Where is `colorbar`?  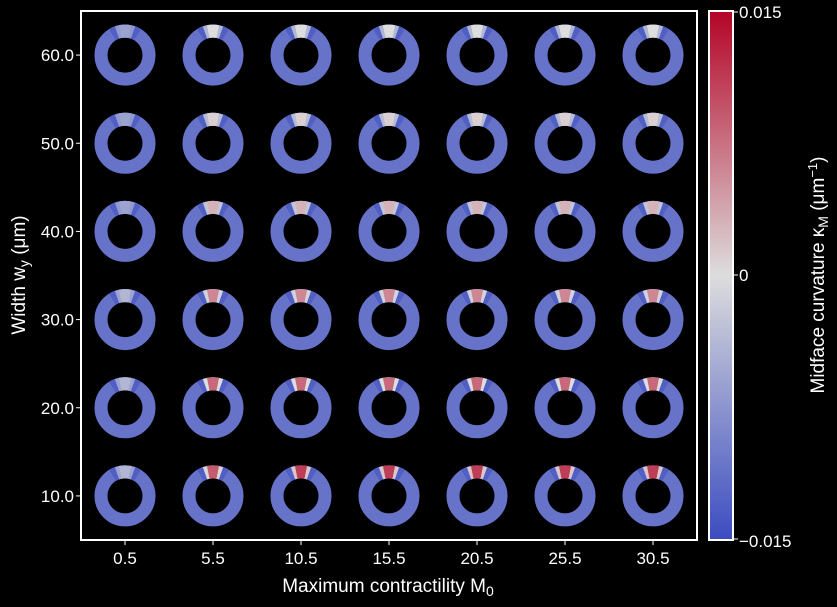 colorbar is located at coordinates (721, 275).